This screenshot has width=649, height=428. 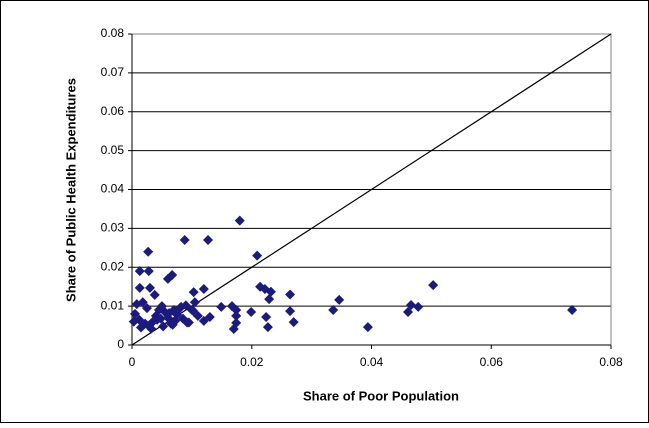 What do you see at coordinates (252, 362) in the screenshot?
I see `x-tick-label: 0.02` at bounding box center [252, 362].